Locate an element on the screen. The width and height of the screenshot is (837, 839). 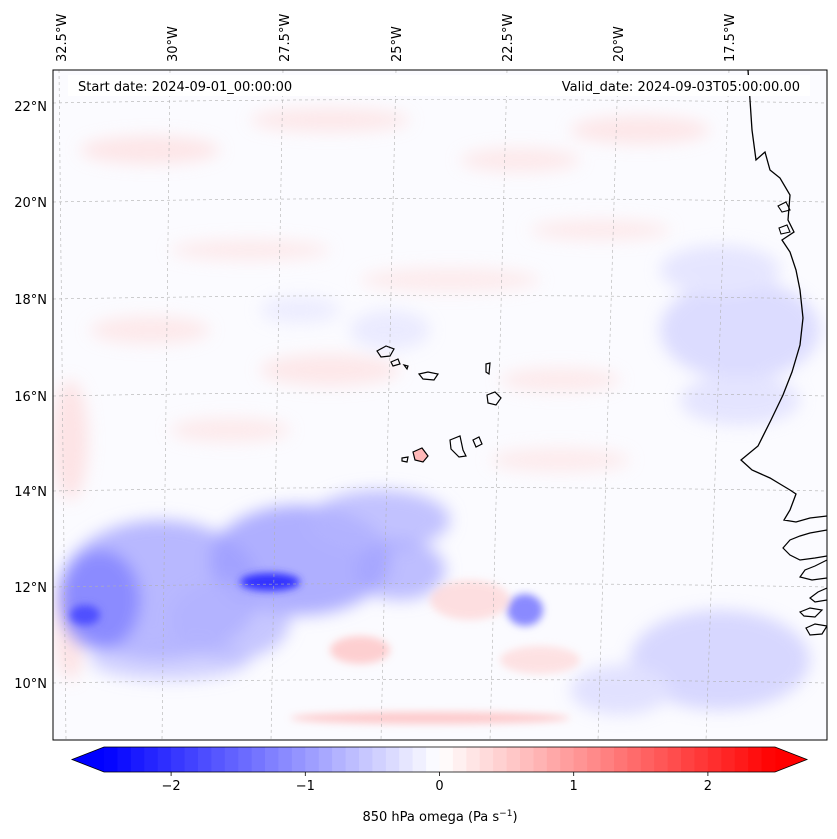
colorbar-max-extend is located at coordinates (791, 759).